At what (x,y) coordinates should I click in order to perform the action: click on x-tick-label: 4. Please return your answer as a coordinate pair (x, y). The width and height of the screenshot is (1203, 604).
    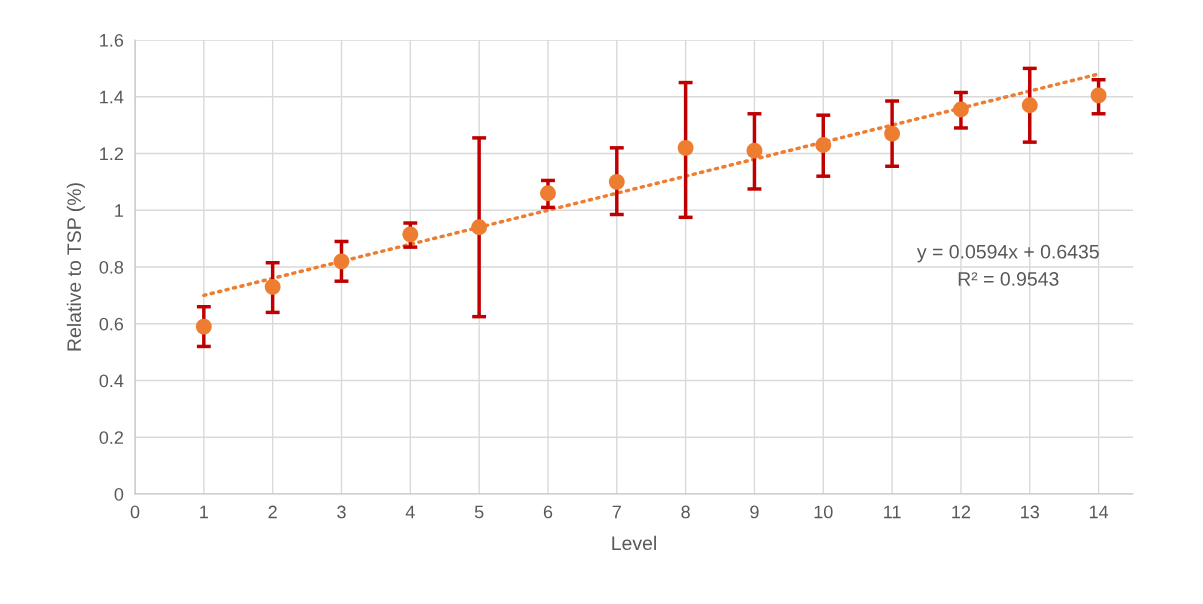
    Looking at the image, I should click on (410, 512).